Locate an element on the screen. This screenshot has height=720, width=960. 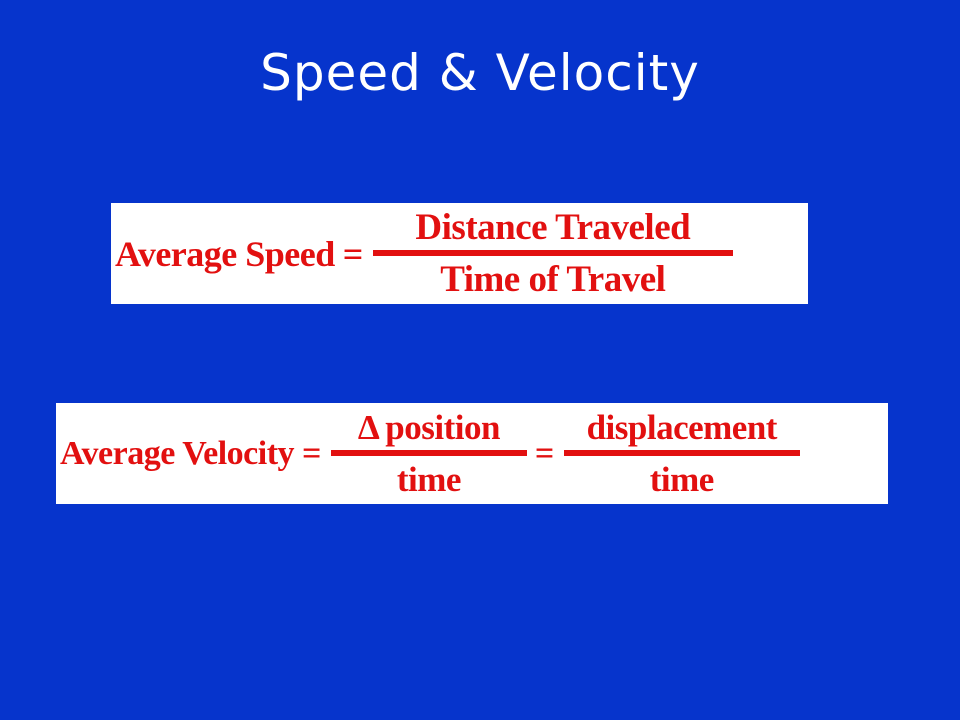
fraction-bar is located at coordinates (552, 252).